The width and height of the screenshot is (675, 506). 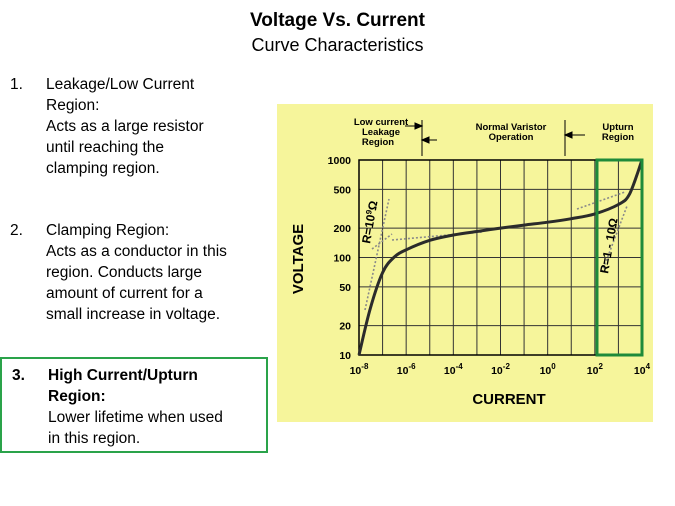 I want to click on item-number: 1., so click(x=16, y=84).